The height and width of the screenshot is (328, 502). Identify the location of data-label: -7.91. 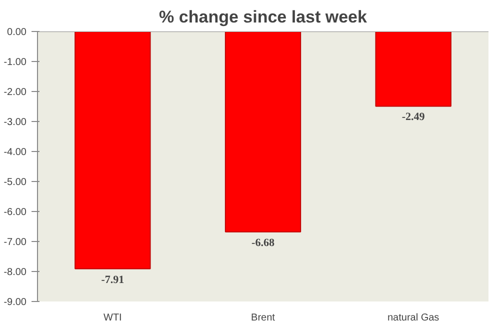
(112, 280).